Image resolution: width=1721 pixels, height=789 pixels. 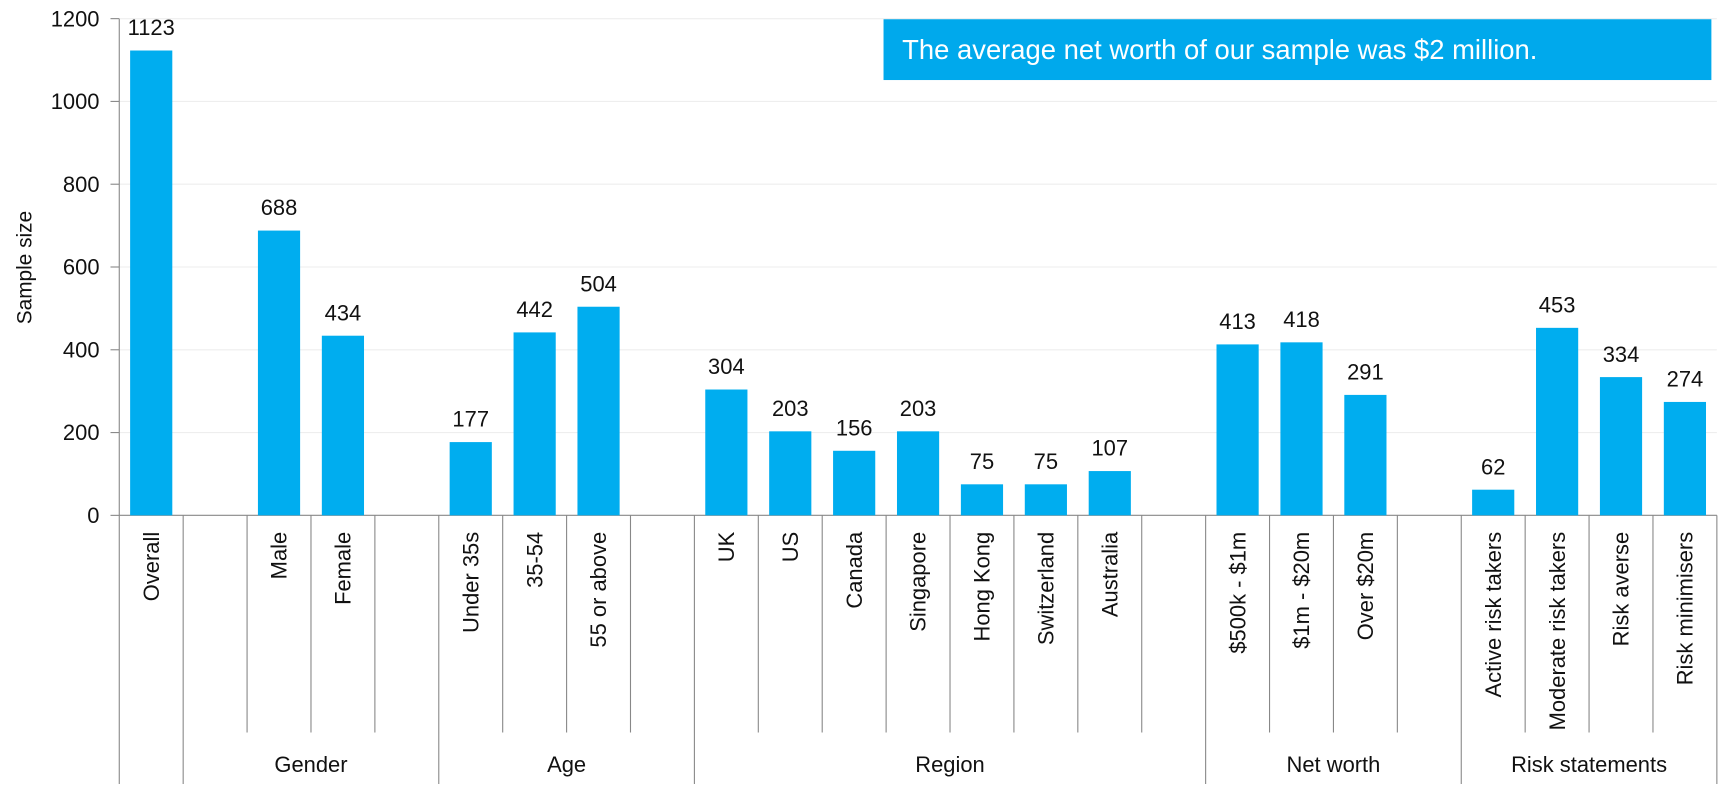 What do you see at coordinates (1109, 574) in the screenshot?
I see `x-tick-label: Australia` at bounding box center [1109, 574].